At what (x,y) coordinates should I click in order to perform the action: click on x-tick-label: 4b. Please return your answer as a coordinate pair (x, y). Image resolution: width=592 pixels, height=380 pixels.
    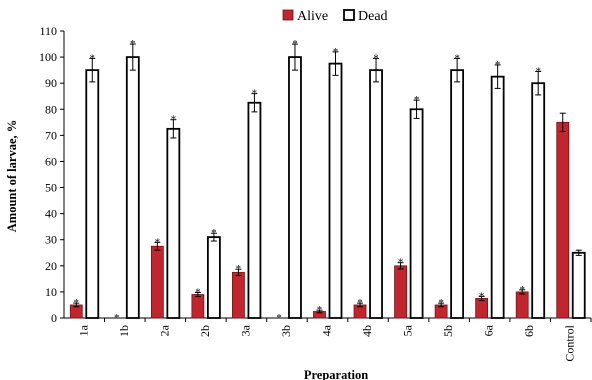
    Looking at the image, I should click on (367, 331).